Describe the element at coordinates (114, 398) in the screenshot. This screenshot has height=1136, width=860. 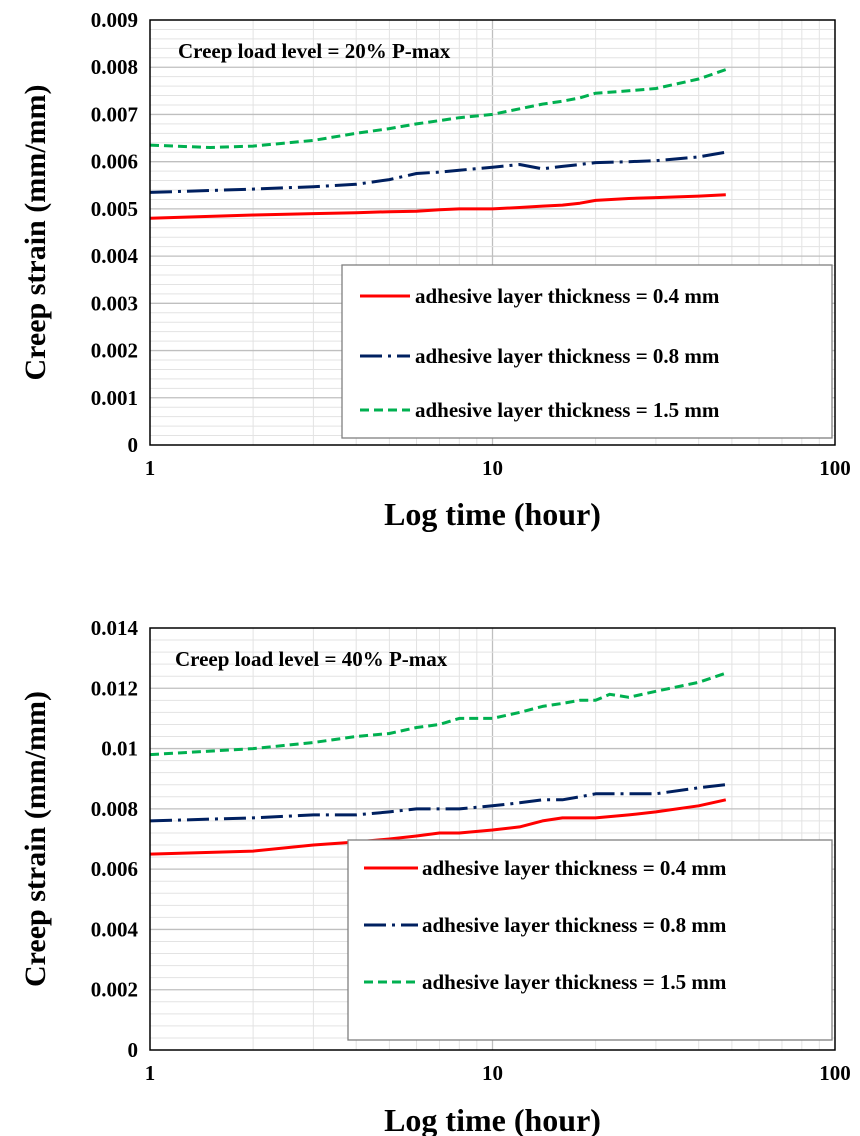
I see `y-tick-label: 0.001` at that location.